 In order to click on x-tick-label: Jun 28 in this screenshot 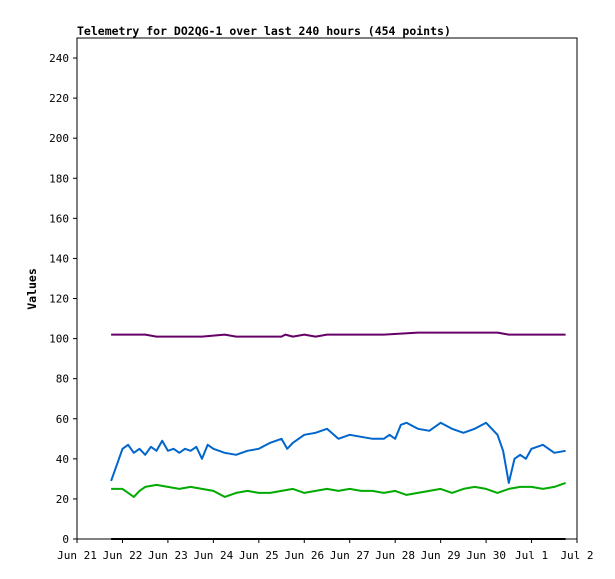, I will do `click(395, 555)`.